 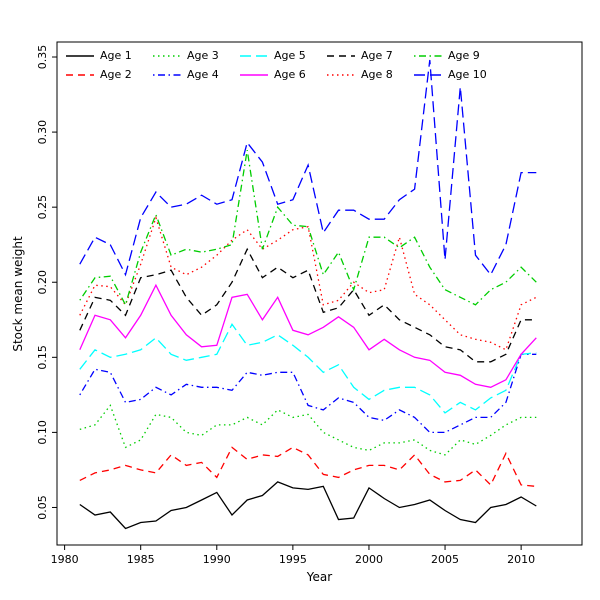 I want to click on legend-item-age-5: Age 5, so click(x=283, y=55).